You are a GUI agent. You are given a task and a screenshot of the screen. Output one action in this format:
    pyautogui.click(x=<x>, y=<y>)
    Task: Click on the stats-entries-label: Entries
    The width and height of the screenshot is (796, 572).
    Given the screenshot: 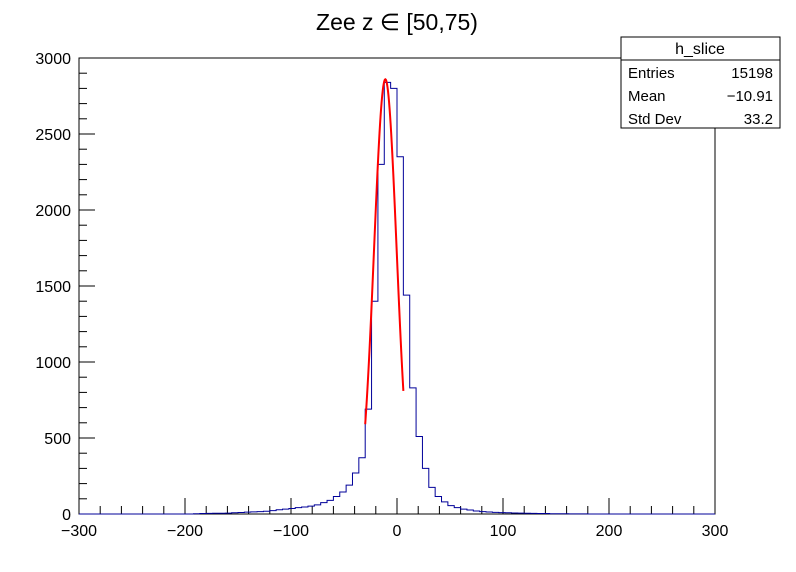 What is the action you would take?
    pyautogui.click(x=651, y=73)
    